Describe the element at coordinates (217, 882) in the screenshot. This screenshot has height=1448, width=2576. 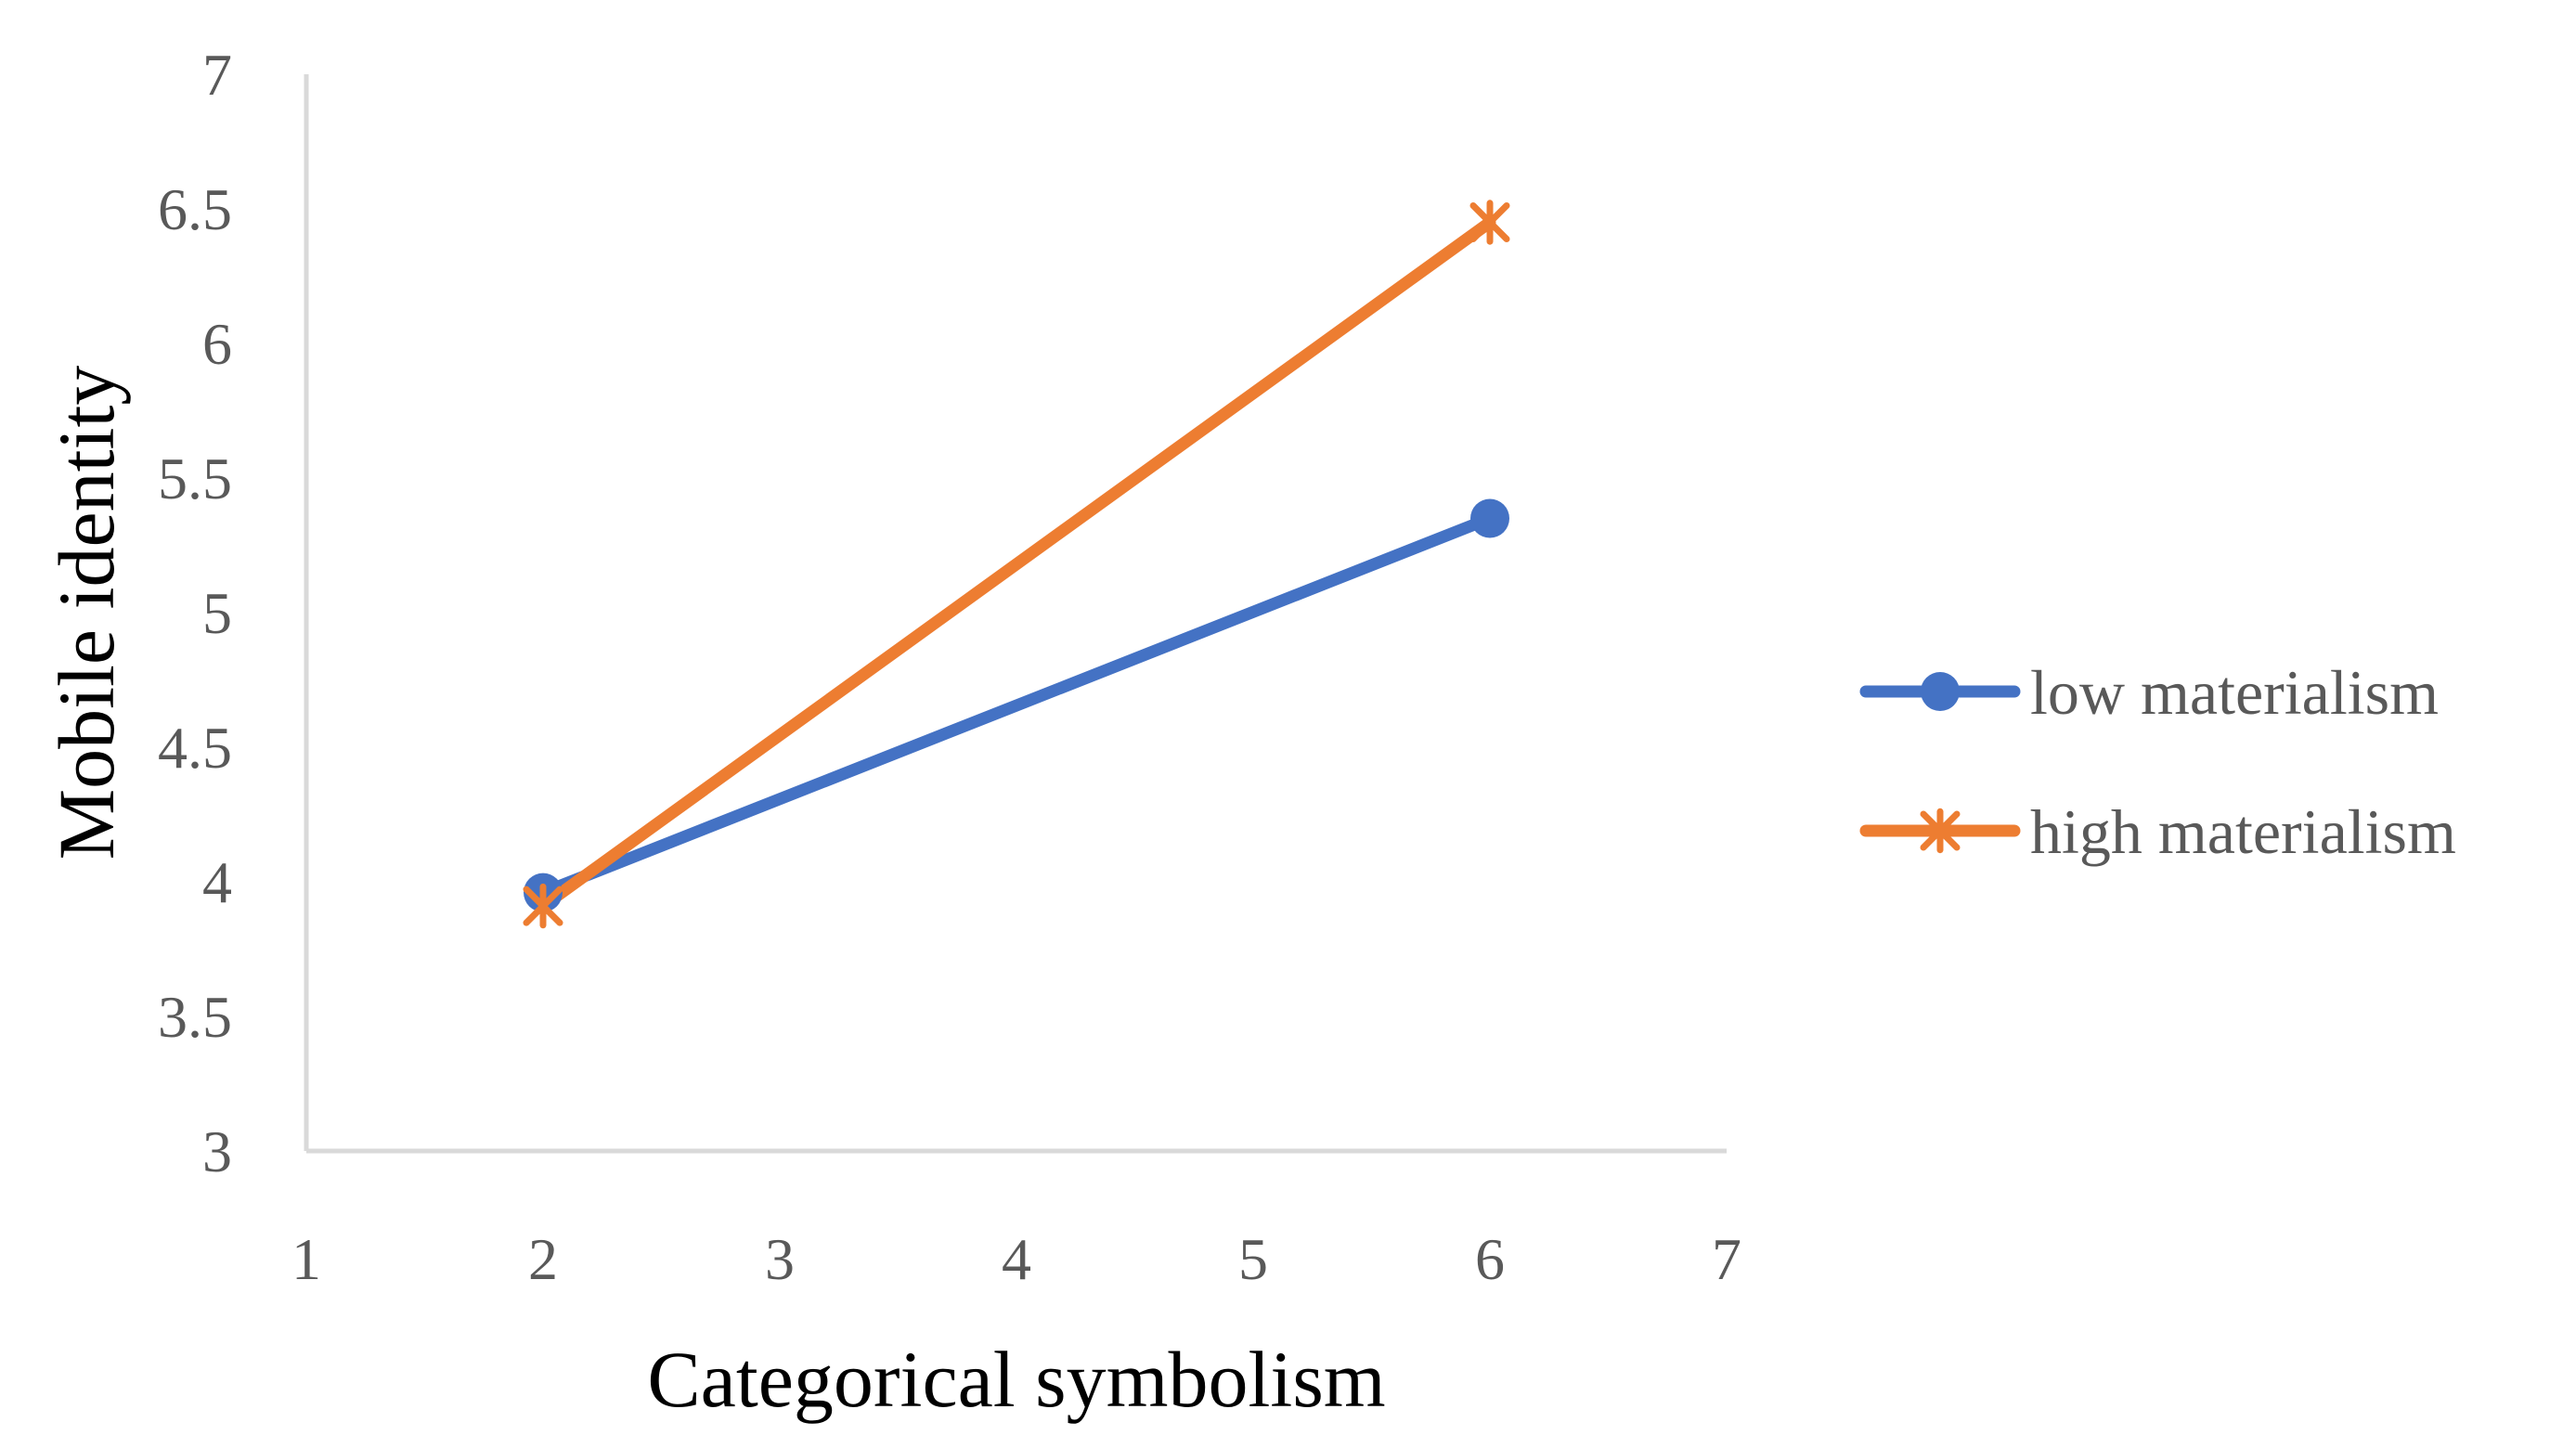
I see `y-tick-label: 4` at that location.